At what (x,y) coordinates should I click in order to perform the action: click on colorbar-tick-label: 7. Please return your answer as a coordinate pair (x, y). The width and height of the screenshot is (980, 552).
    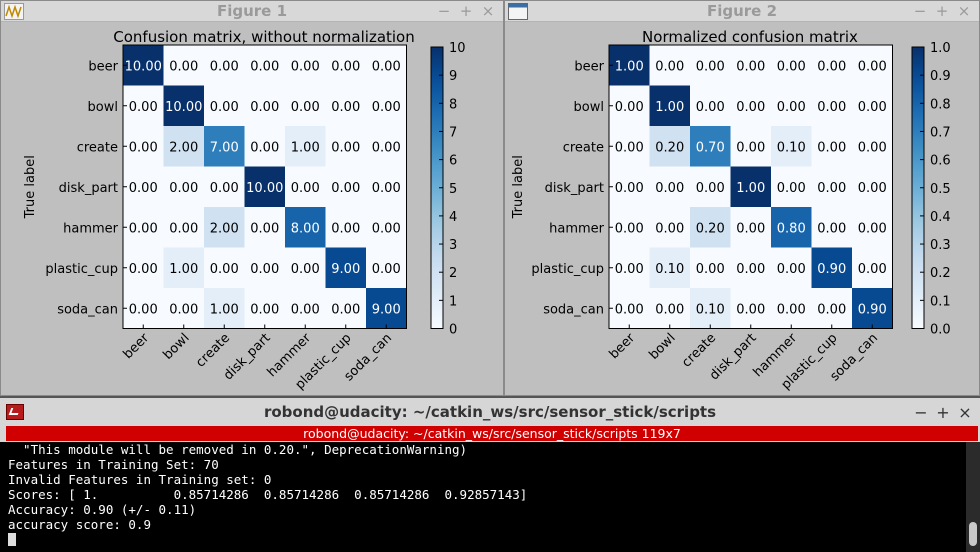
    Looking at the image, I should click on (453, 132).